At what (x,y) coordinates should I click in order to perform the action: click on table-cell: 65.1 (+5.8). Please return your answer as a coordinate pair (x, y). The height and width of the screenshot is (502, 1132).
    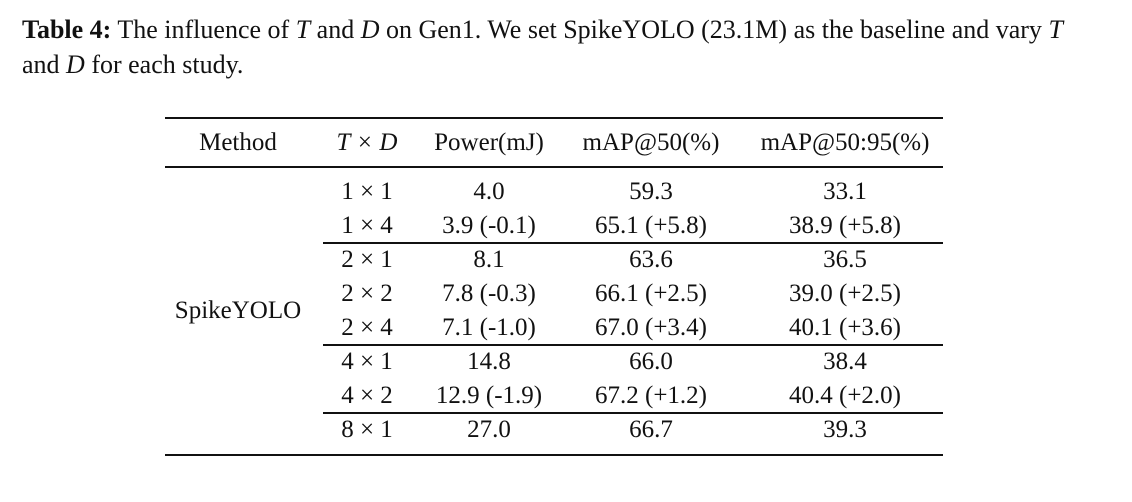
    Looking at the image, I should click on (651, 225).